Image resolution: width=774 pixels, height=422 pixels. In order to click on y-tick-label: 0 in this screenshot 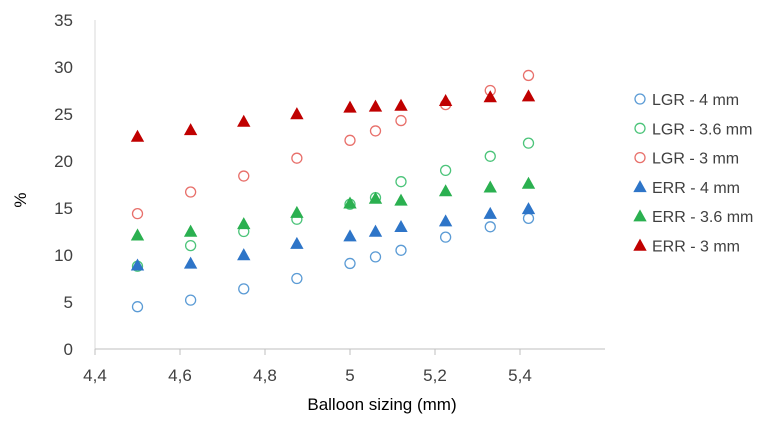, I will do `click(68, 349)`.